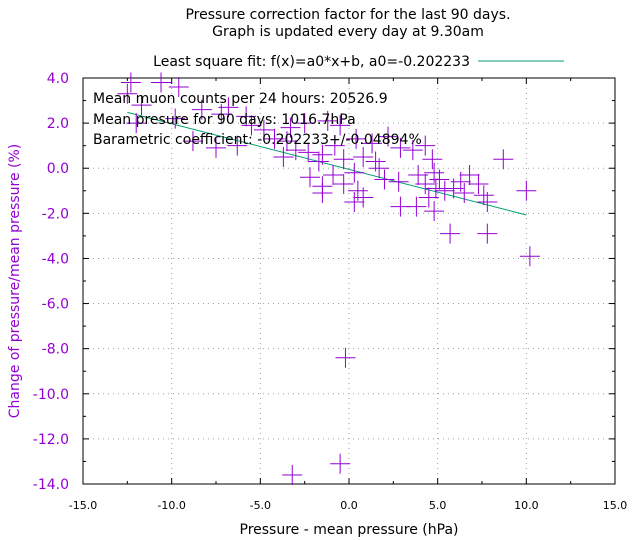  I want to click on fit-line, so click(327, 163).